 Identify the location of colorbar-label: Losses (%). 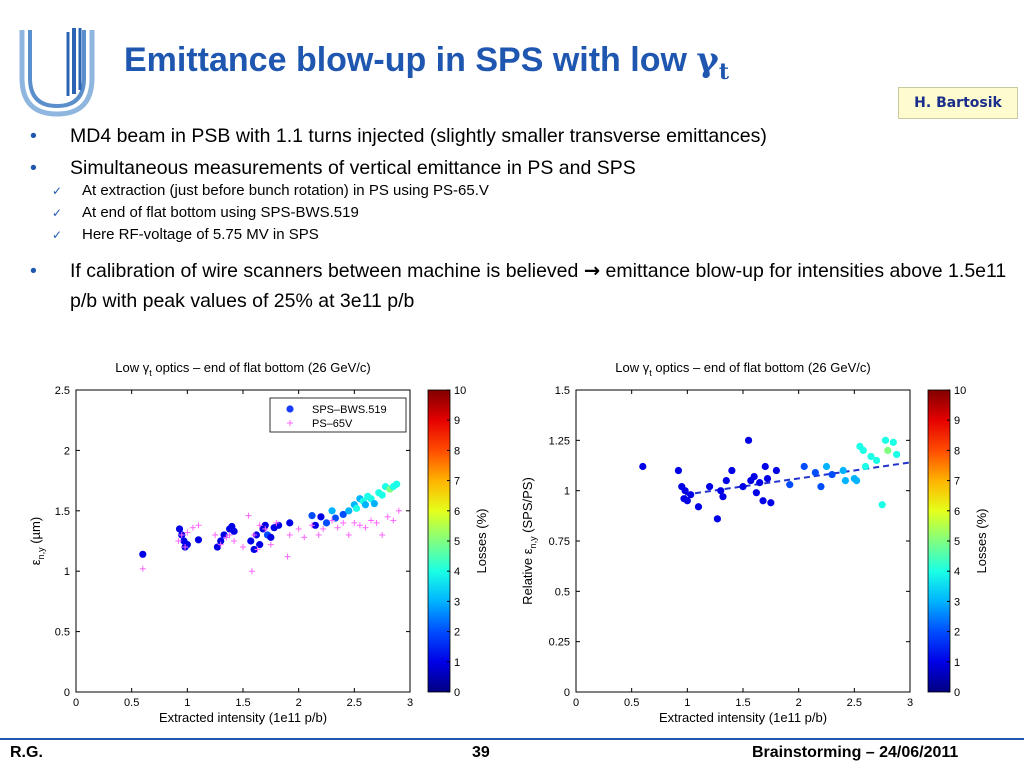
(981, 540).